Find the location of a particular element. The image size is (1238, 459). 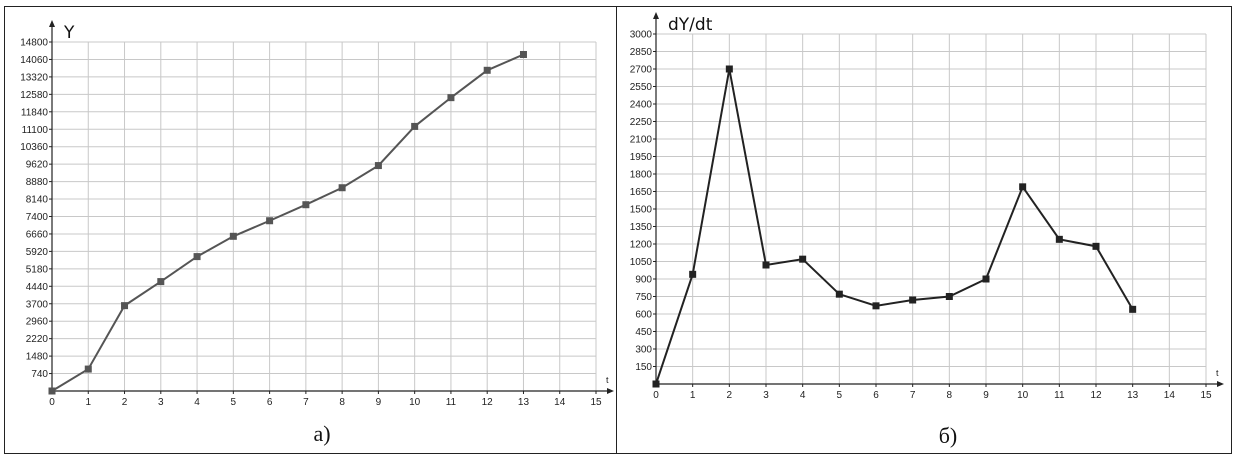

y-tick-label: 4440 is located at coordinates (37, 287).